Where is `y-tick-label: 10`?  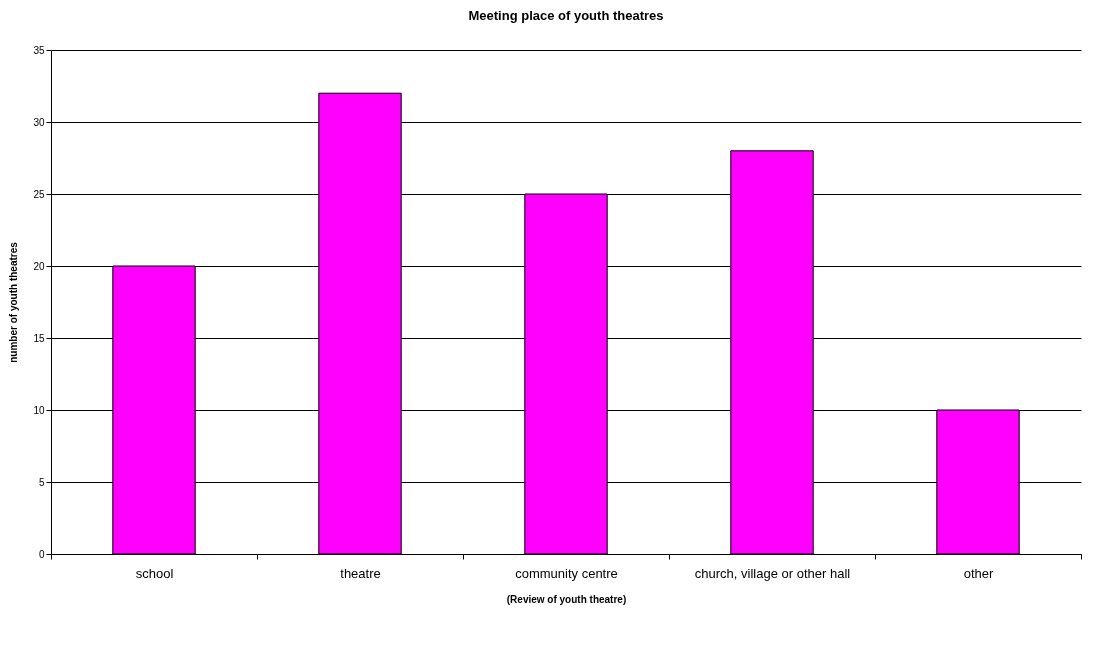
y-tick-label: 10 is located at coordinates (39, 410).